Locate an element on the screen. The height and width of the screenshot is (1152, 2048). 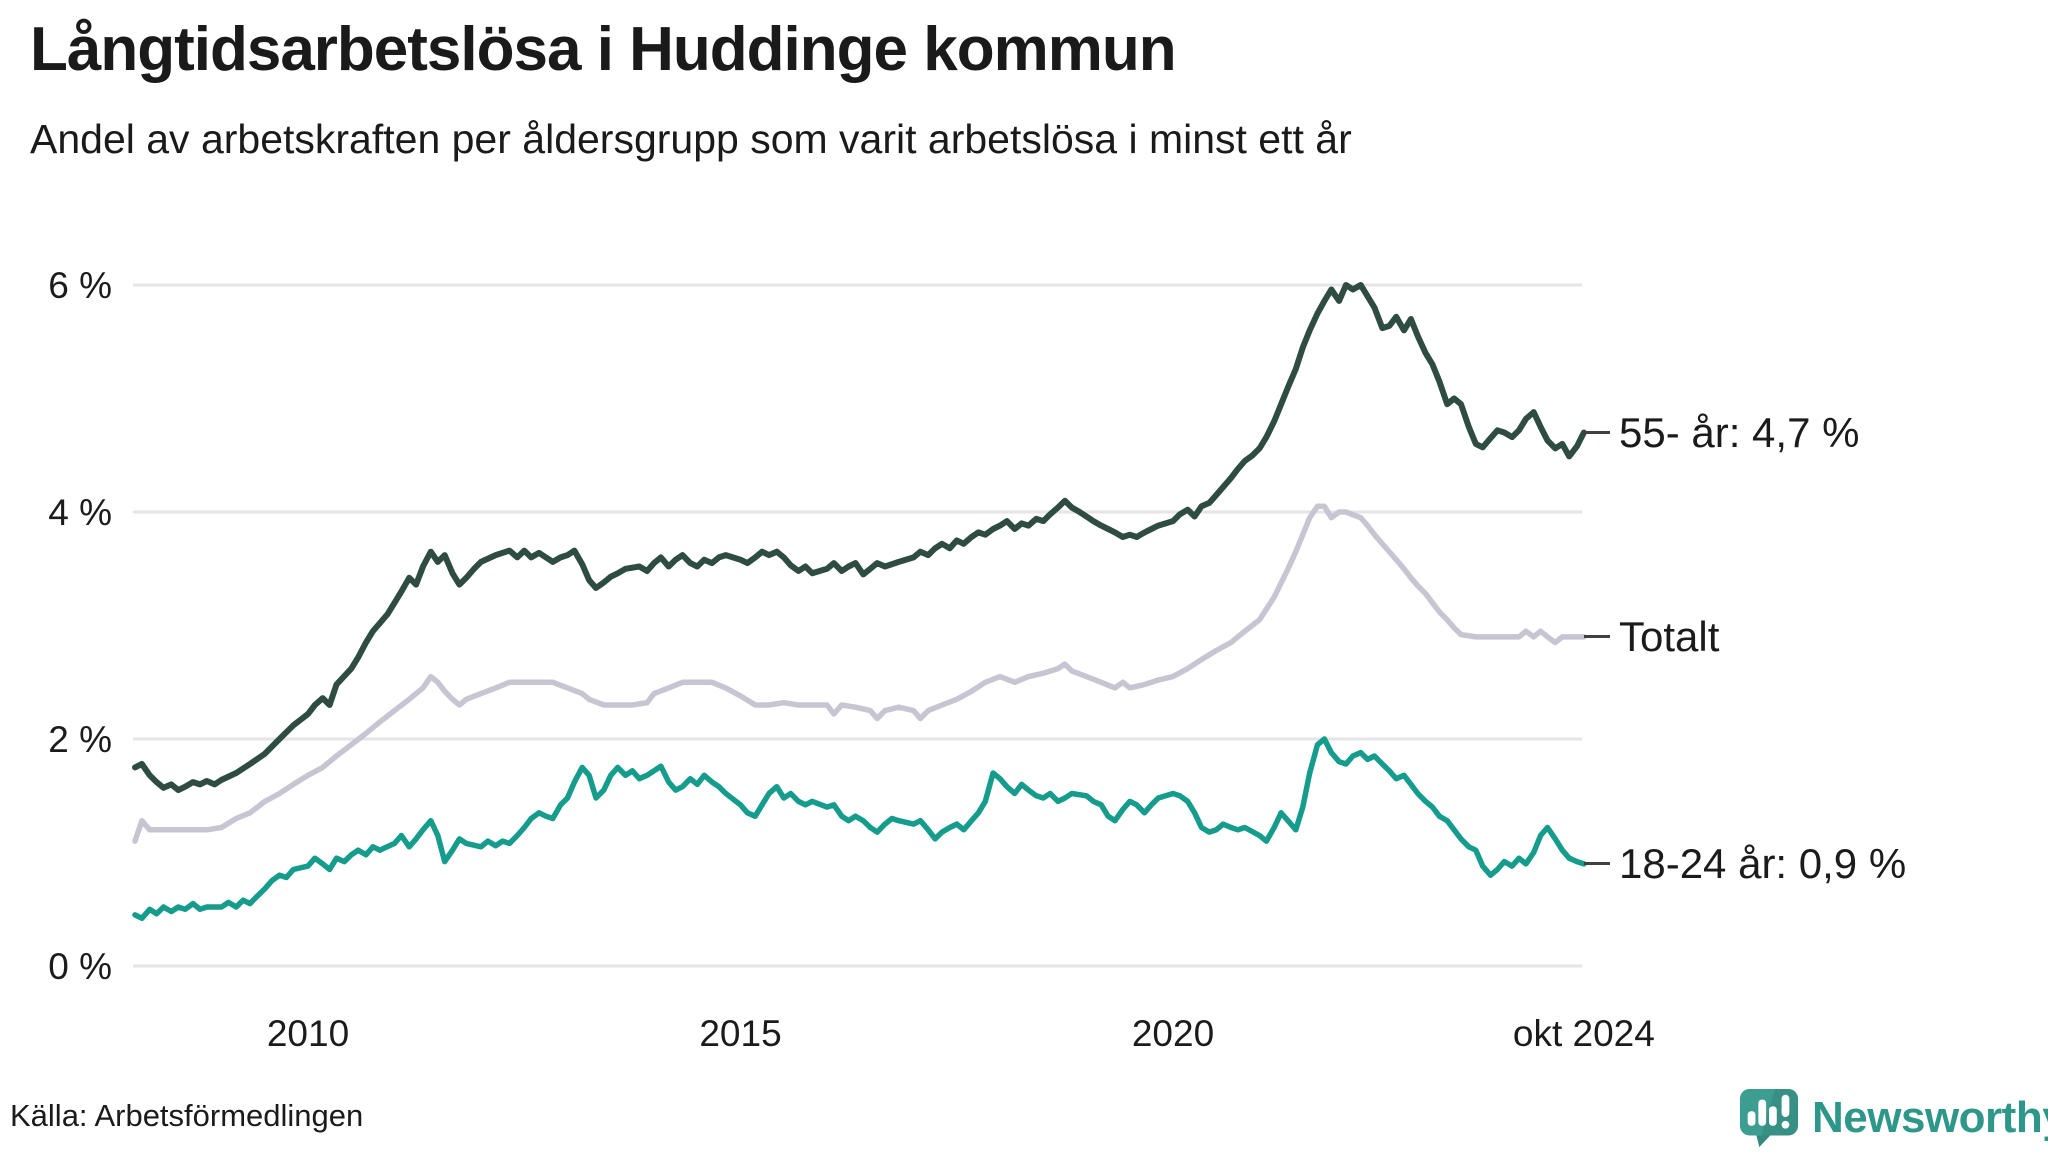
newsworthy-brand: Newsworthy is located at coordinates (1893, 1118).